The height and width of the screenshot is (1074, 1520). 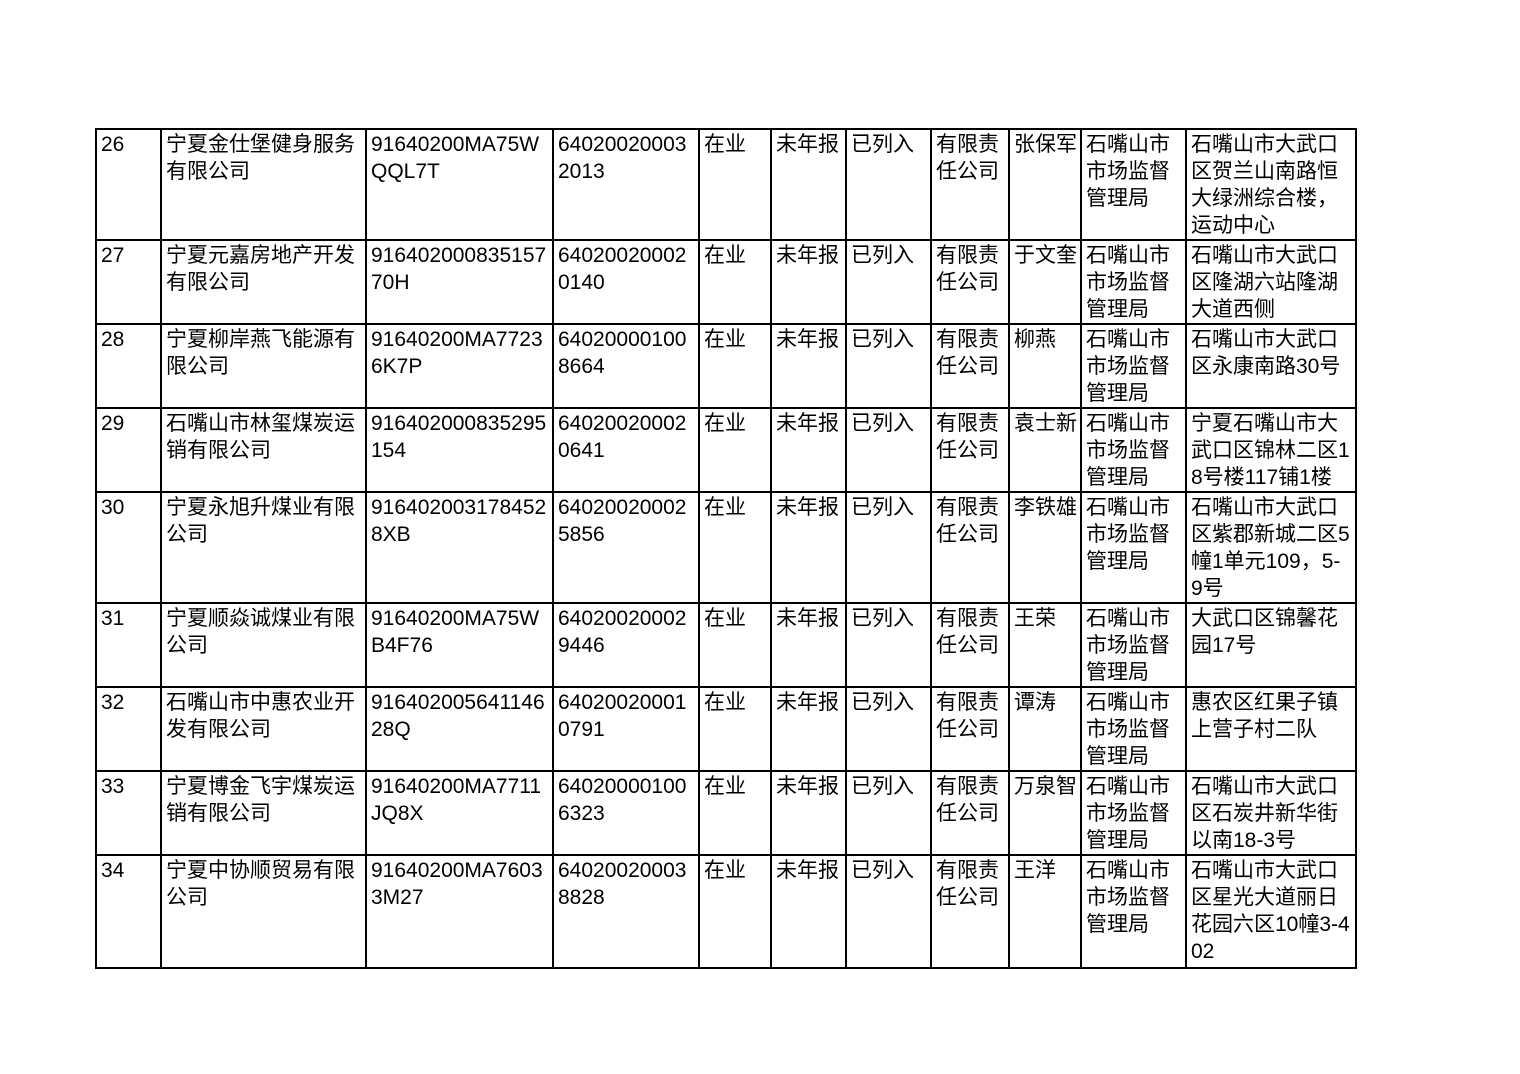 What do you see at coordinates (1045, 282) in the screenshot?
I see `cell-legal-representative: 于文奎` at bounding box center [1045, 282].